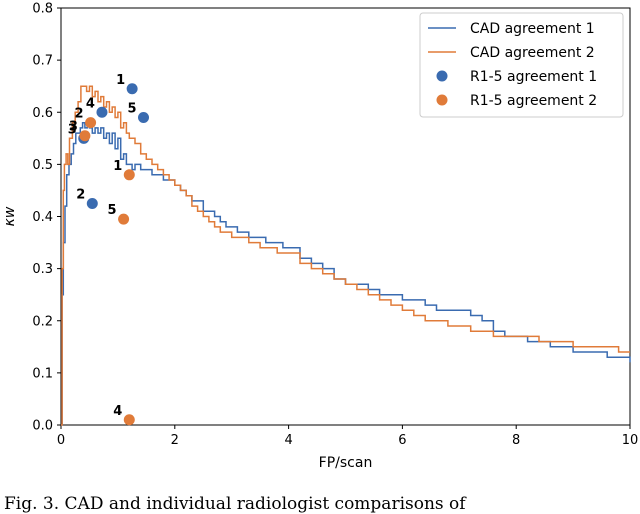  I want to click on x-tick-label: 2, so click(175, 440).